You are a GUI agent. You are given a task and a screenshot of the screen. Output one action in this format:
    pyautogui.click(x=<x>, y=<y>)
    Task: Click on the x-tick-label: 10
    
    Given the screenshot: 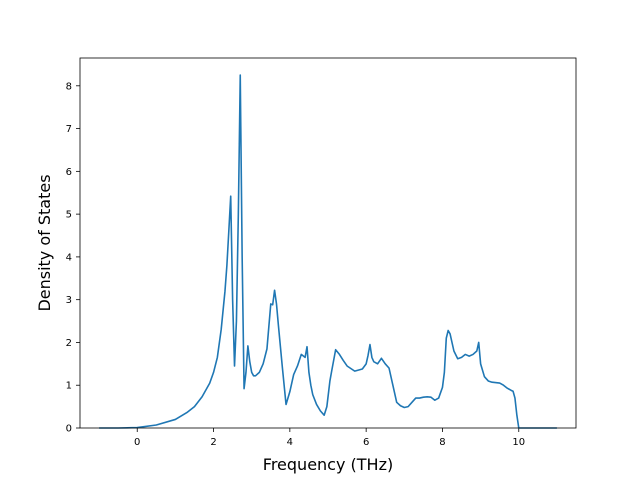 What is the action you would take?
    pyautogui.click(x=518, y=442)
    